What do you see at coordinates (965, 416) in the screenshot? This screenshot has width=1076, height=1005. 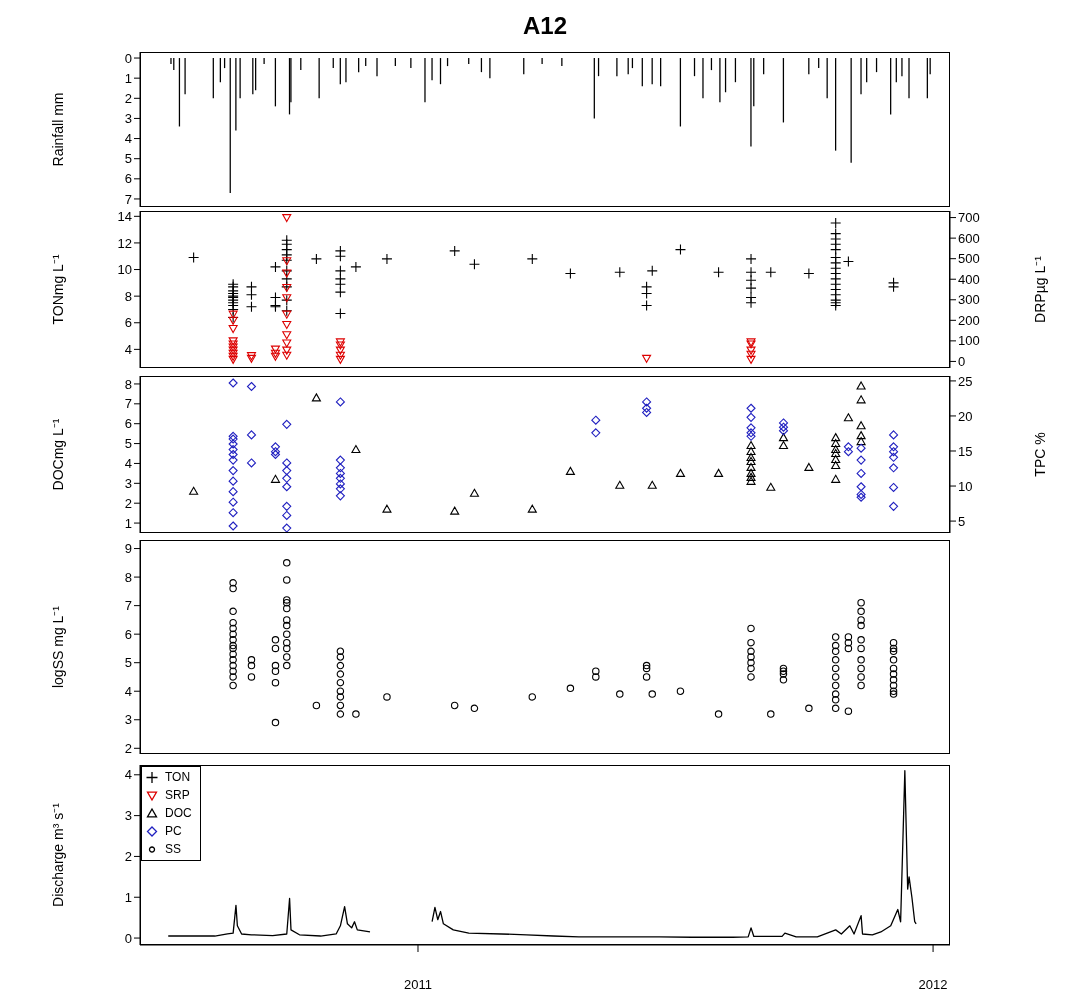 I see `y2-tick-label: 20` at bounding box center [965, 416].